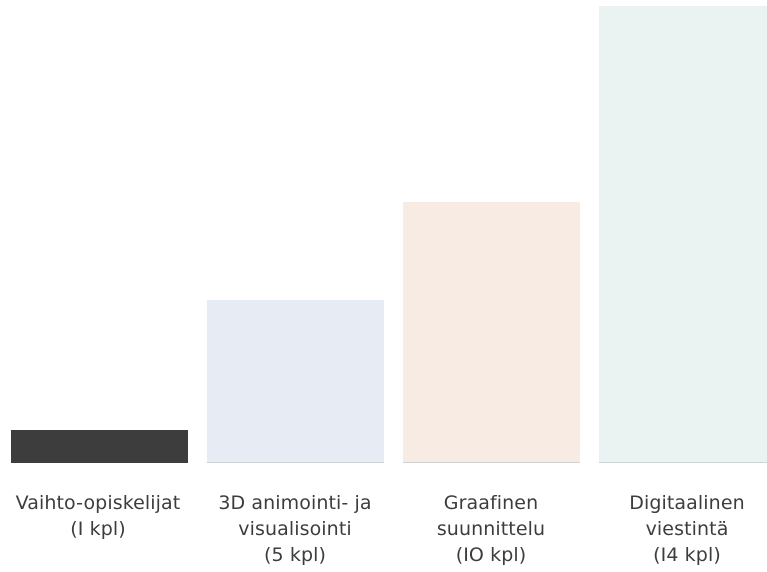  What do you see at coordinates (98, 503) in the screenshot?
I see `category-label-line: Vaihto-opiskelijat` at bounding box center [98, 503].